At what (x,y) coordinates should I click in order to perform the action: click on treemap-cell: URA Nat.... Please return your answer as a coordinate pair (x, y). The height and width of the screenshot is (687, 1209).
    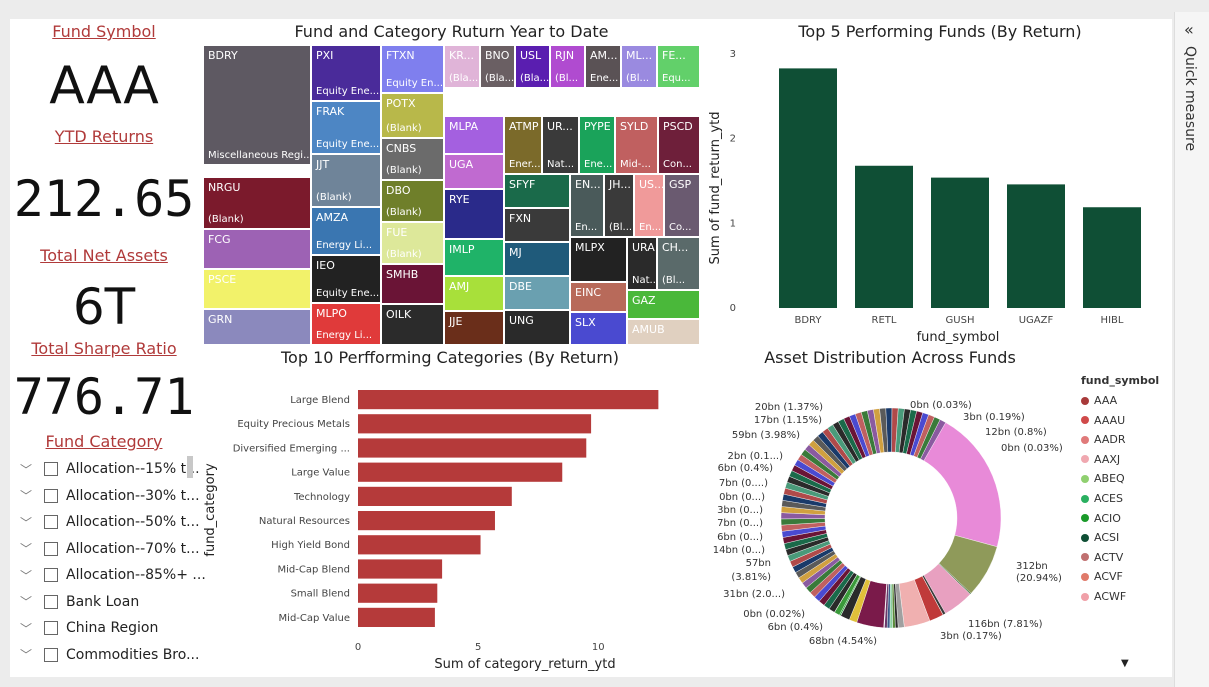
    Looking at the image, I should click on (642, 263).